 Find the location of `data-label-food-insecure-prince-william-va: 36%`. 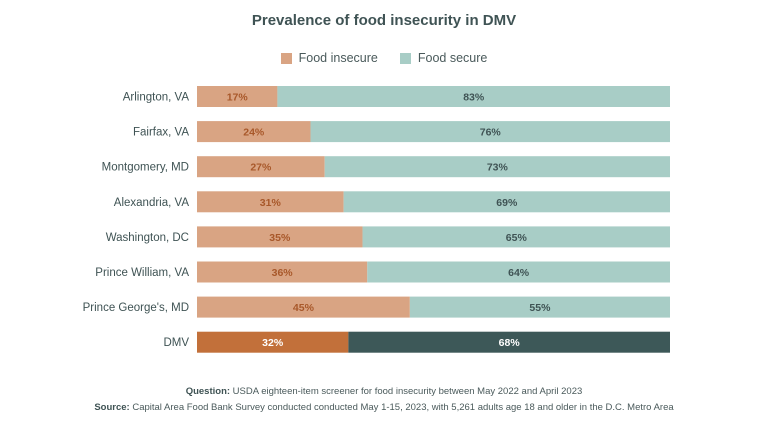

data-label-food-insecure-prince-william-va: 36% is located at coordinates (283, 273).